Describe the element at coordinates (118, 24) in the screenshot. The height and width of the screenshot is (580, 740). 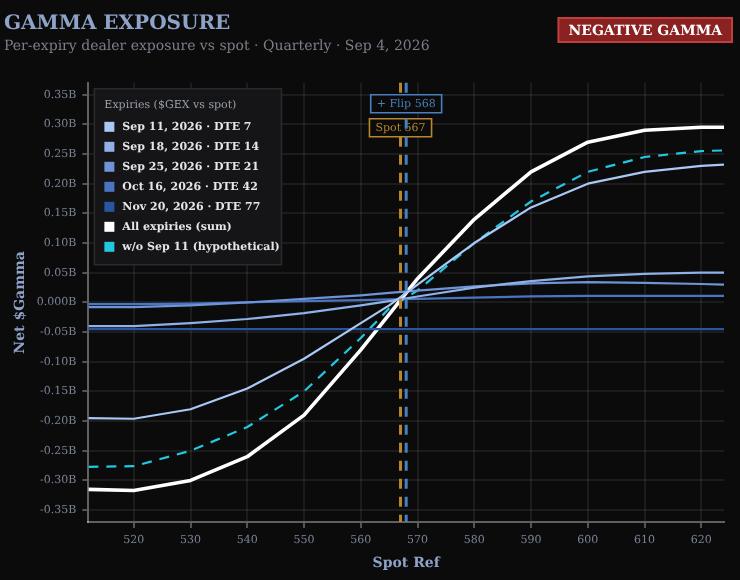
I see `chart-title: GAMMA EXPOSURE` at that location.